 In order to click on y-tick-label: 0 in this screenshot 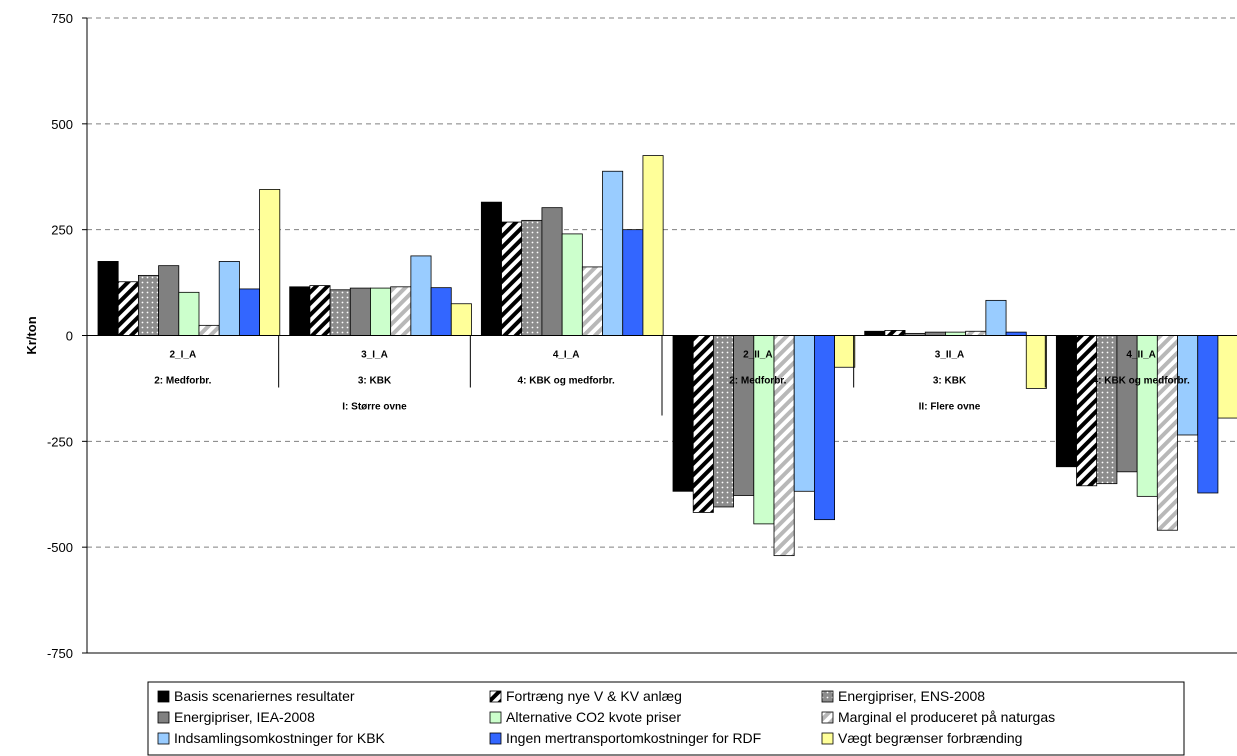, I will do `click(69, 336)`.